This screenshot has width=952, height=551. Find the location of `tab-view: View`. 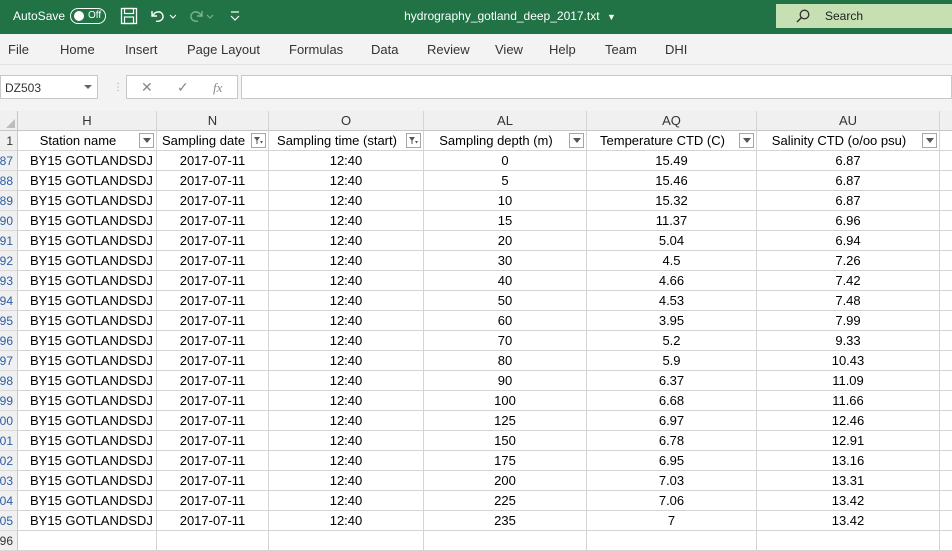

tab-view: View is located at coordinates (509, 49).